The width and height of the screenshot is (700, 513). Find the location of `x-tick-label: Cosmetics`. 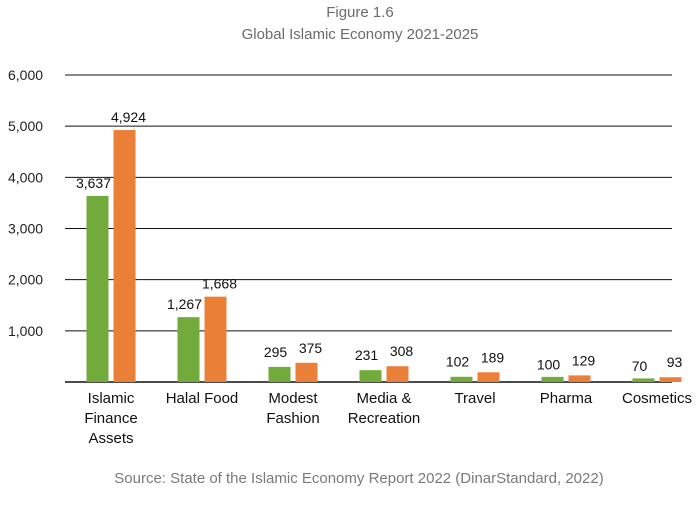

x-tick-label: Cosmetics is located at coordinates (657, 398).